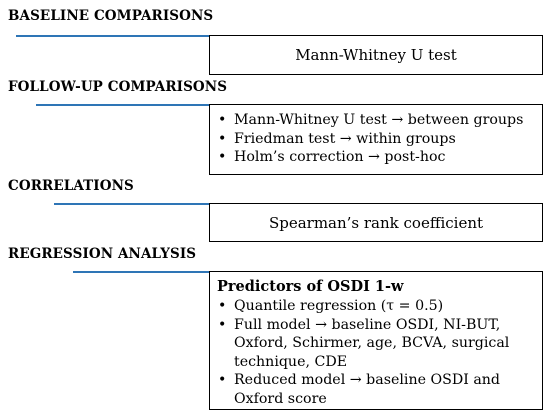 The image size is (550, 418). What do you see at coordinates (310, 286) in the screenshot?
I see `box-regression-title: Predictors of OSDI 1-w` at bounding box center [310, 286].